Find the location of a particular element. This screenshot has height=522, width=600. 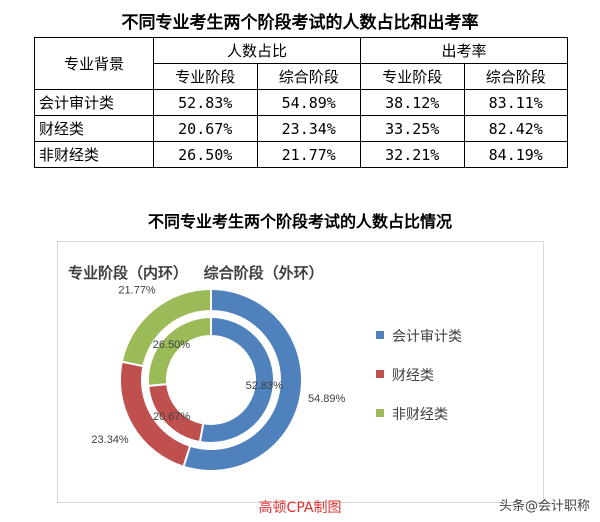

watermark-text: 头条@会计职称 is located at coordinates (544, 506).